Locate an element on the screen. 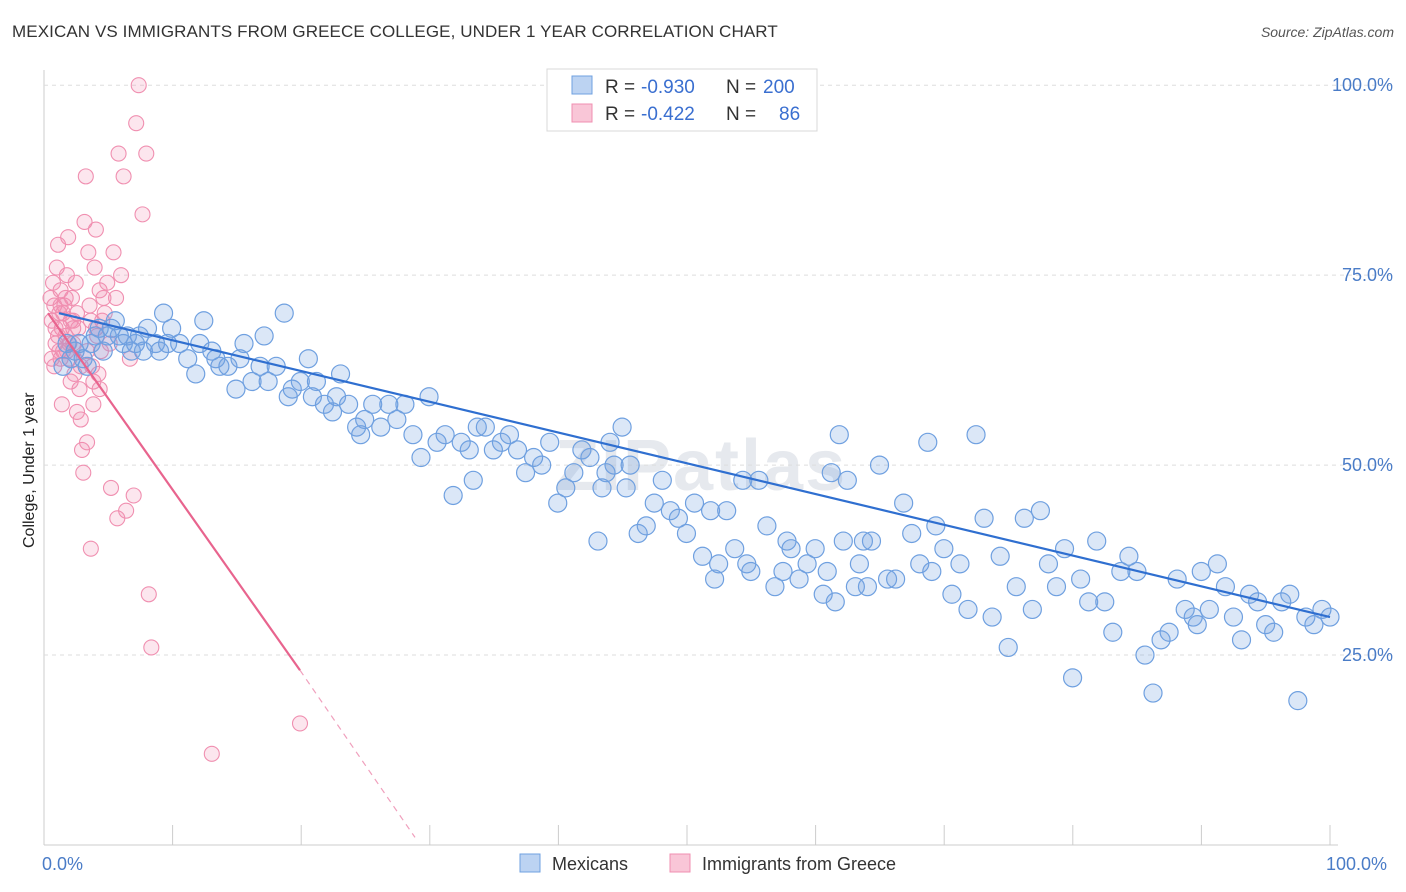  legend-r-label-2: R = is located at coordinates (620, 114).